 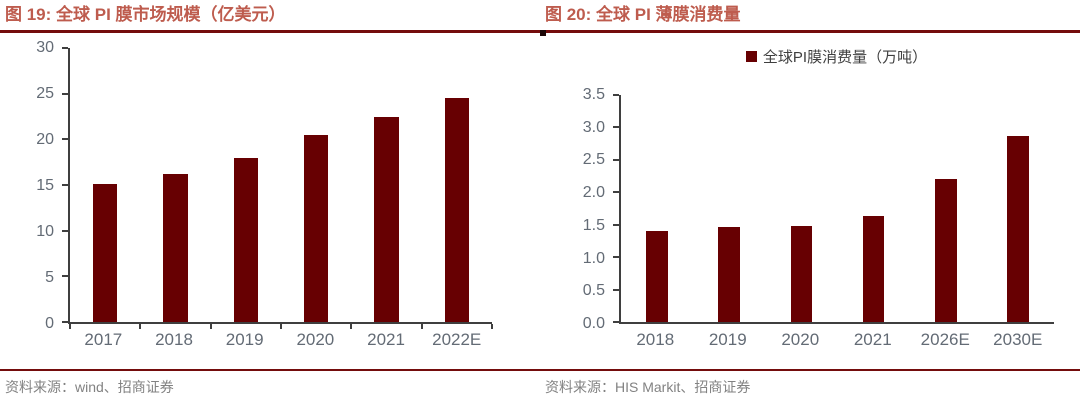 I want to click on y-axis-tick-label: 0.5, so click(x=593, y=291).